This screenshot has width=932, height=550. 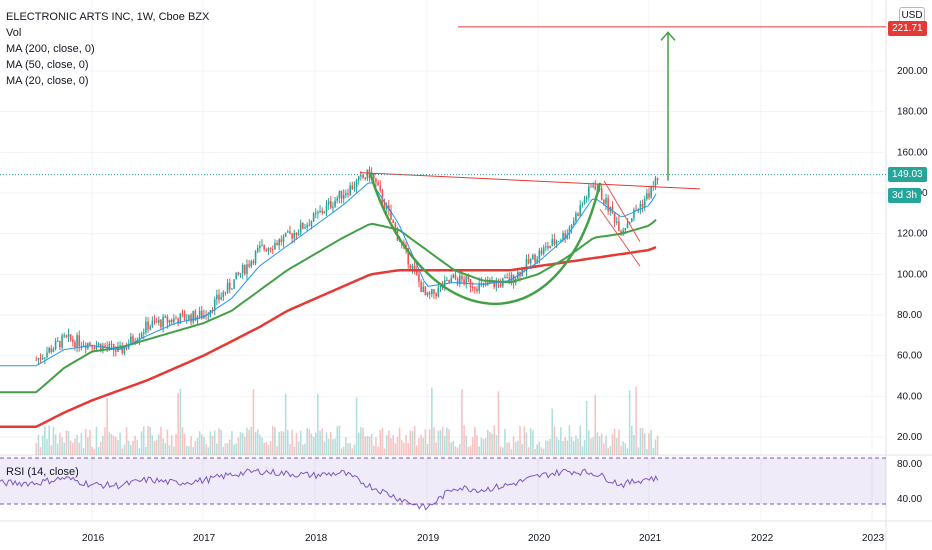 What do you see at coordinates (539, 538) in the screenshot?
I see `x-tick-label: 2020` at bounding box center [539, 538].